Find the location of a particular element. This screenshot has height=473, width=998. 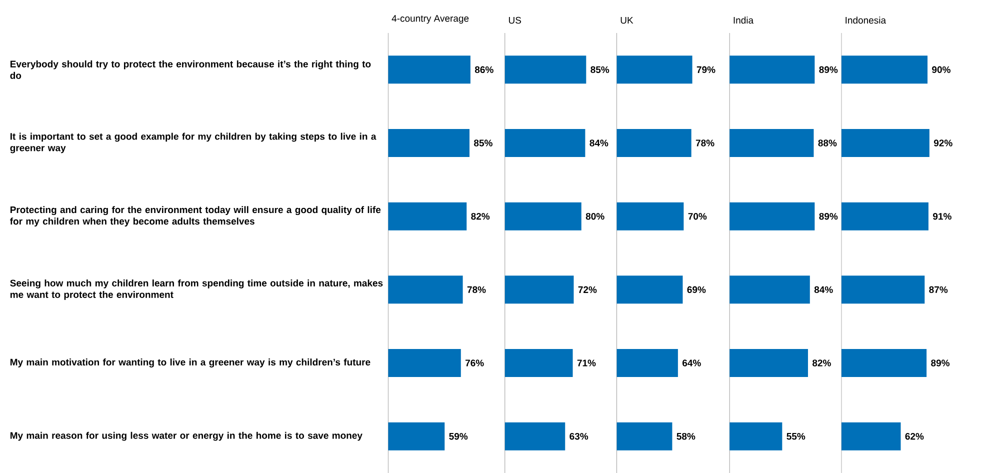

data-label: 80% is located at coordinates (595, 216).